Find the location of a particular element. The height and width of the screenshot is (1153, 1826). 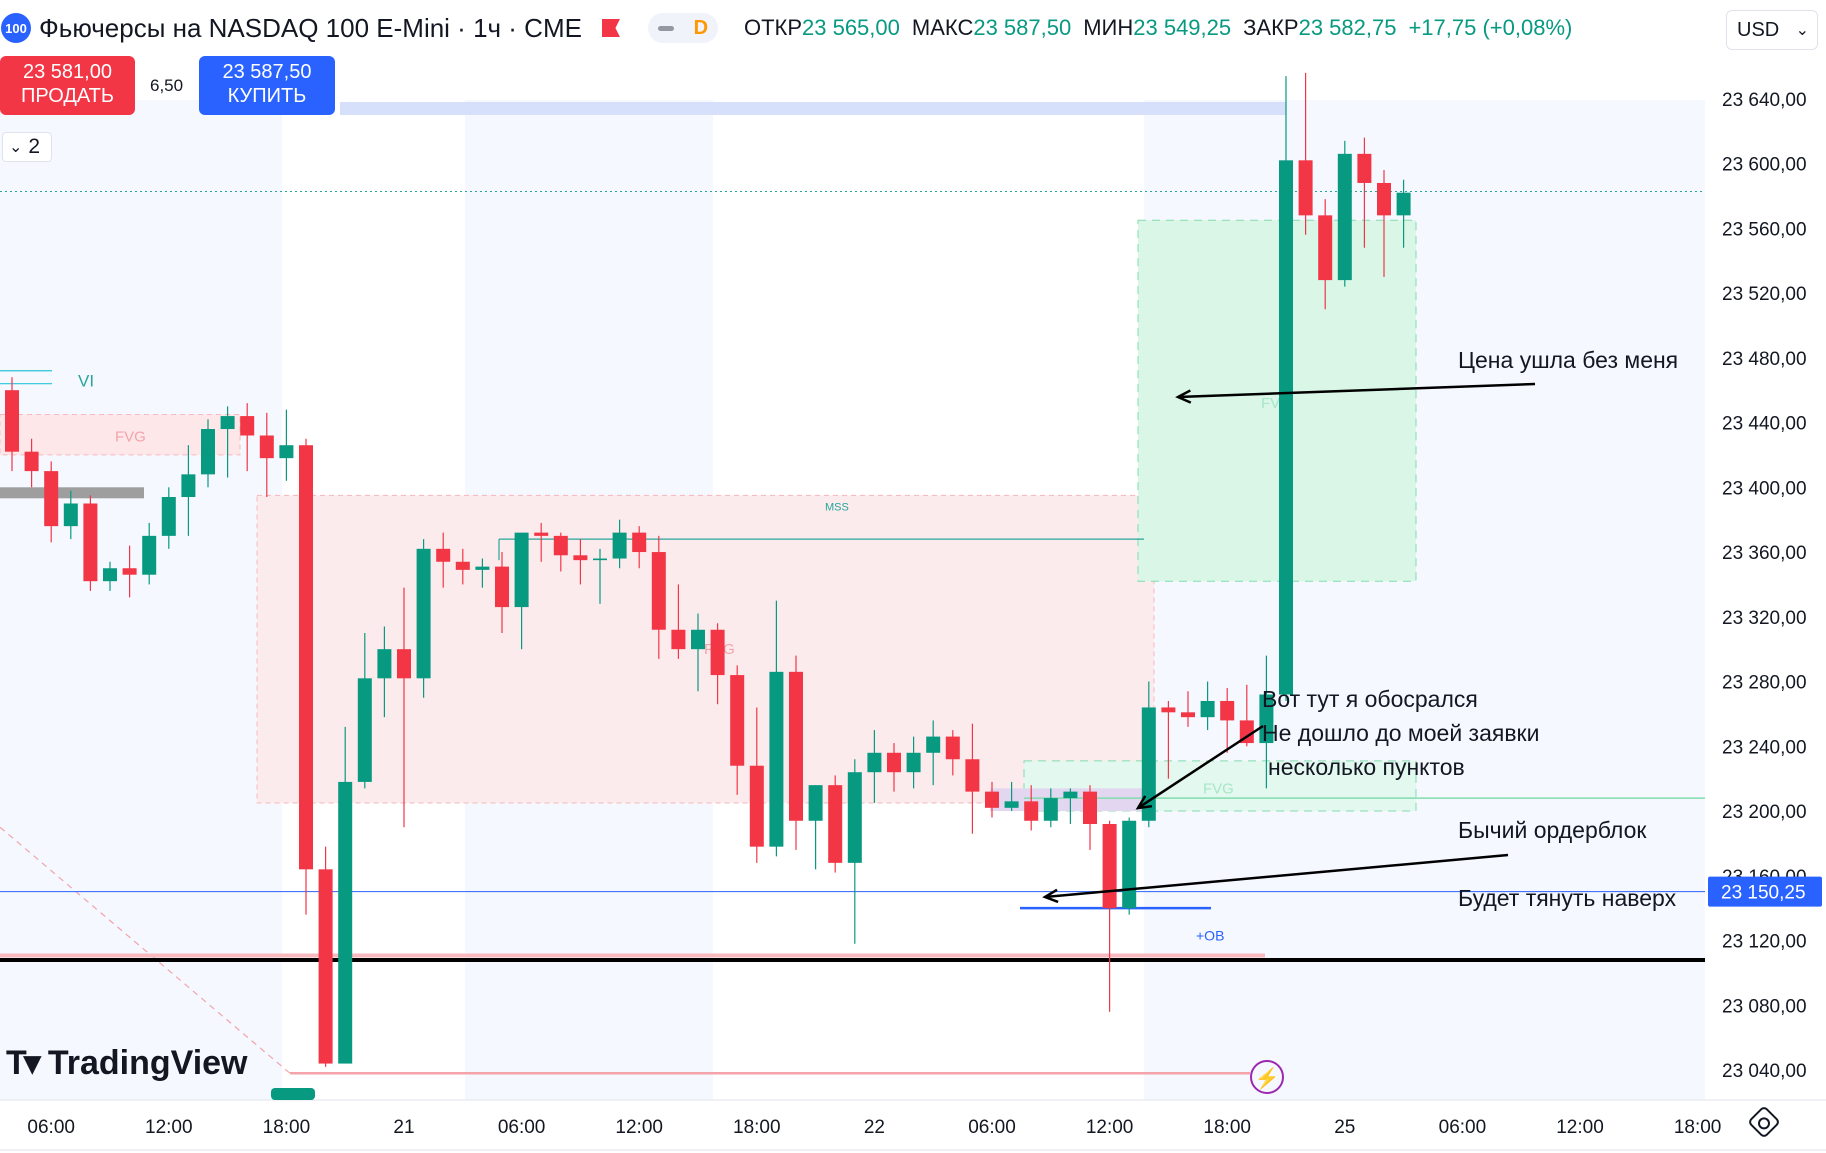

market-status-pill: D is located at coordinates (682, 28).